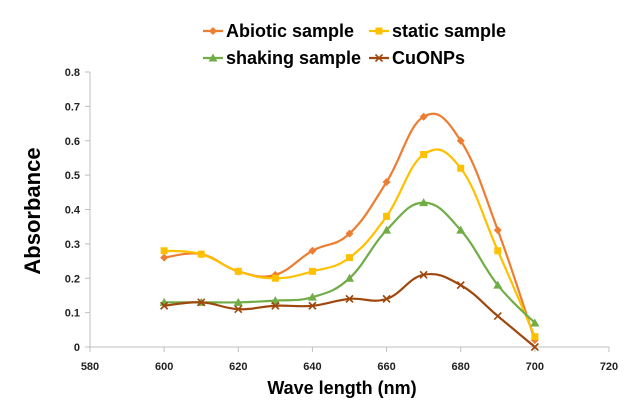  I want to click on x-tick-label: 680, so click(461, 367).